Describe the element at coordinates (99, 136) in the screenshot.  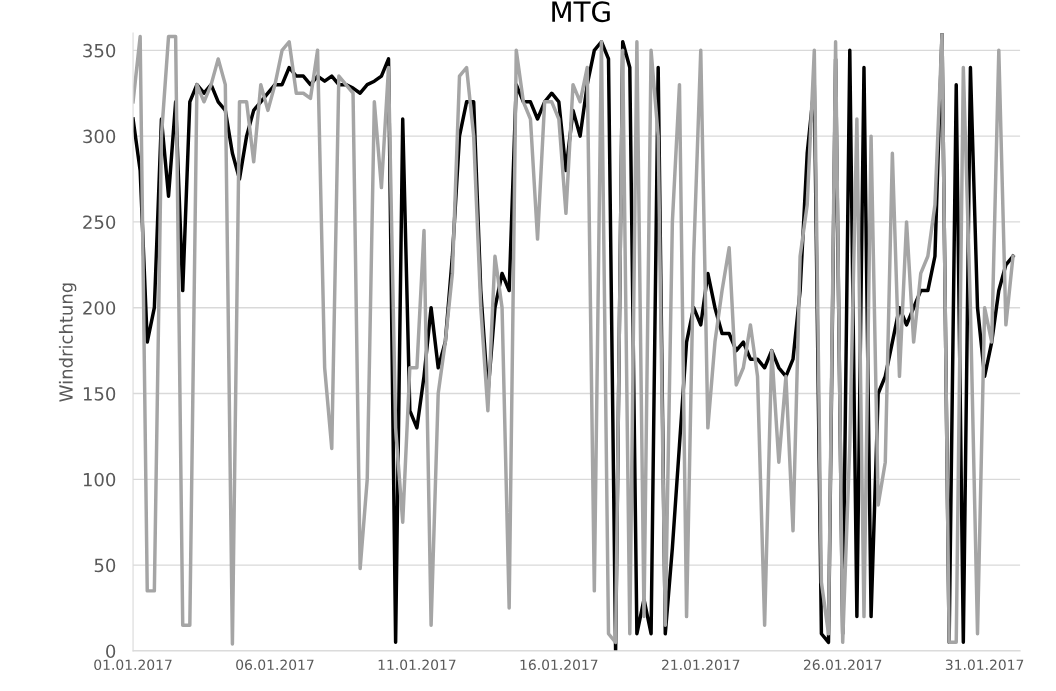
I see `y-tick-label: 300` at that location.